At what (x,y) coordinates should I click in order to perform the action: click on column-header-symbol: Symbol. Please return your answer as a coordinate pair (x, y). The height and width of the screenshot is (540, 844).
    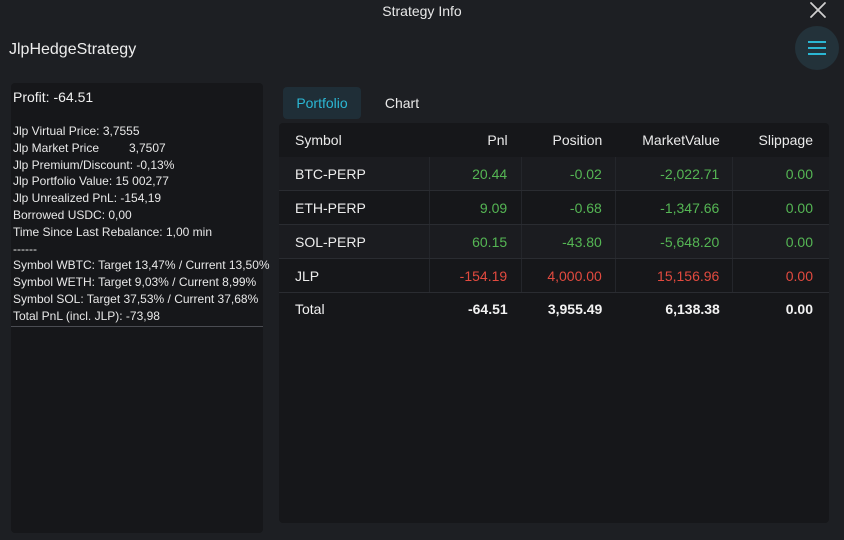
    Looking at the image, I should click on (318, 140).